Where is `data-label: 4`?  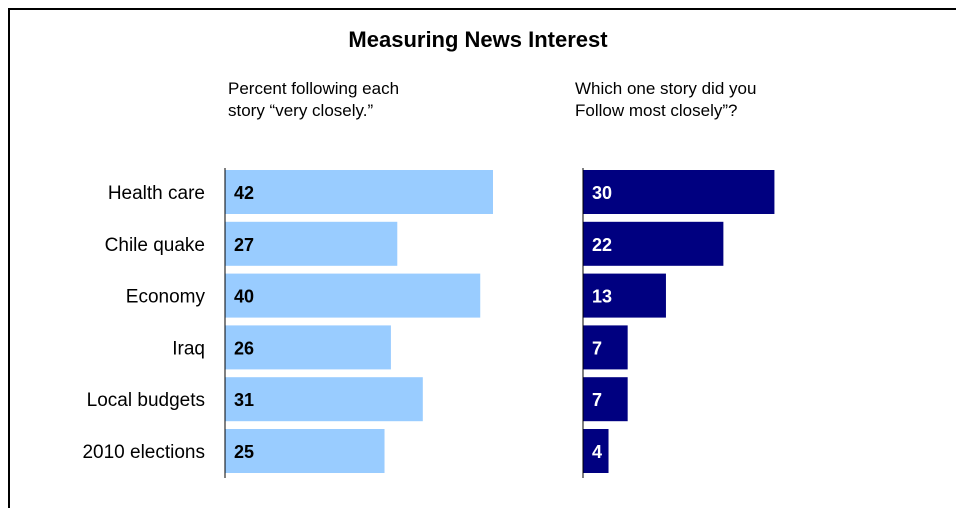
data-label: 4 is located at coordinates (597, 452).